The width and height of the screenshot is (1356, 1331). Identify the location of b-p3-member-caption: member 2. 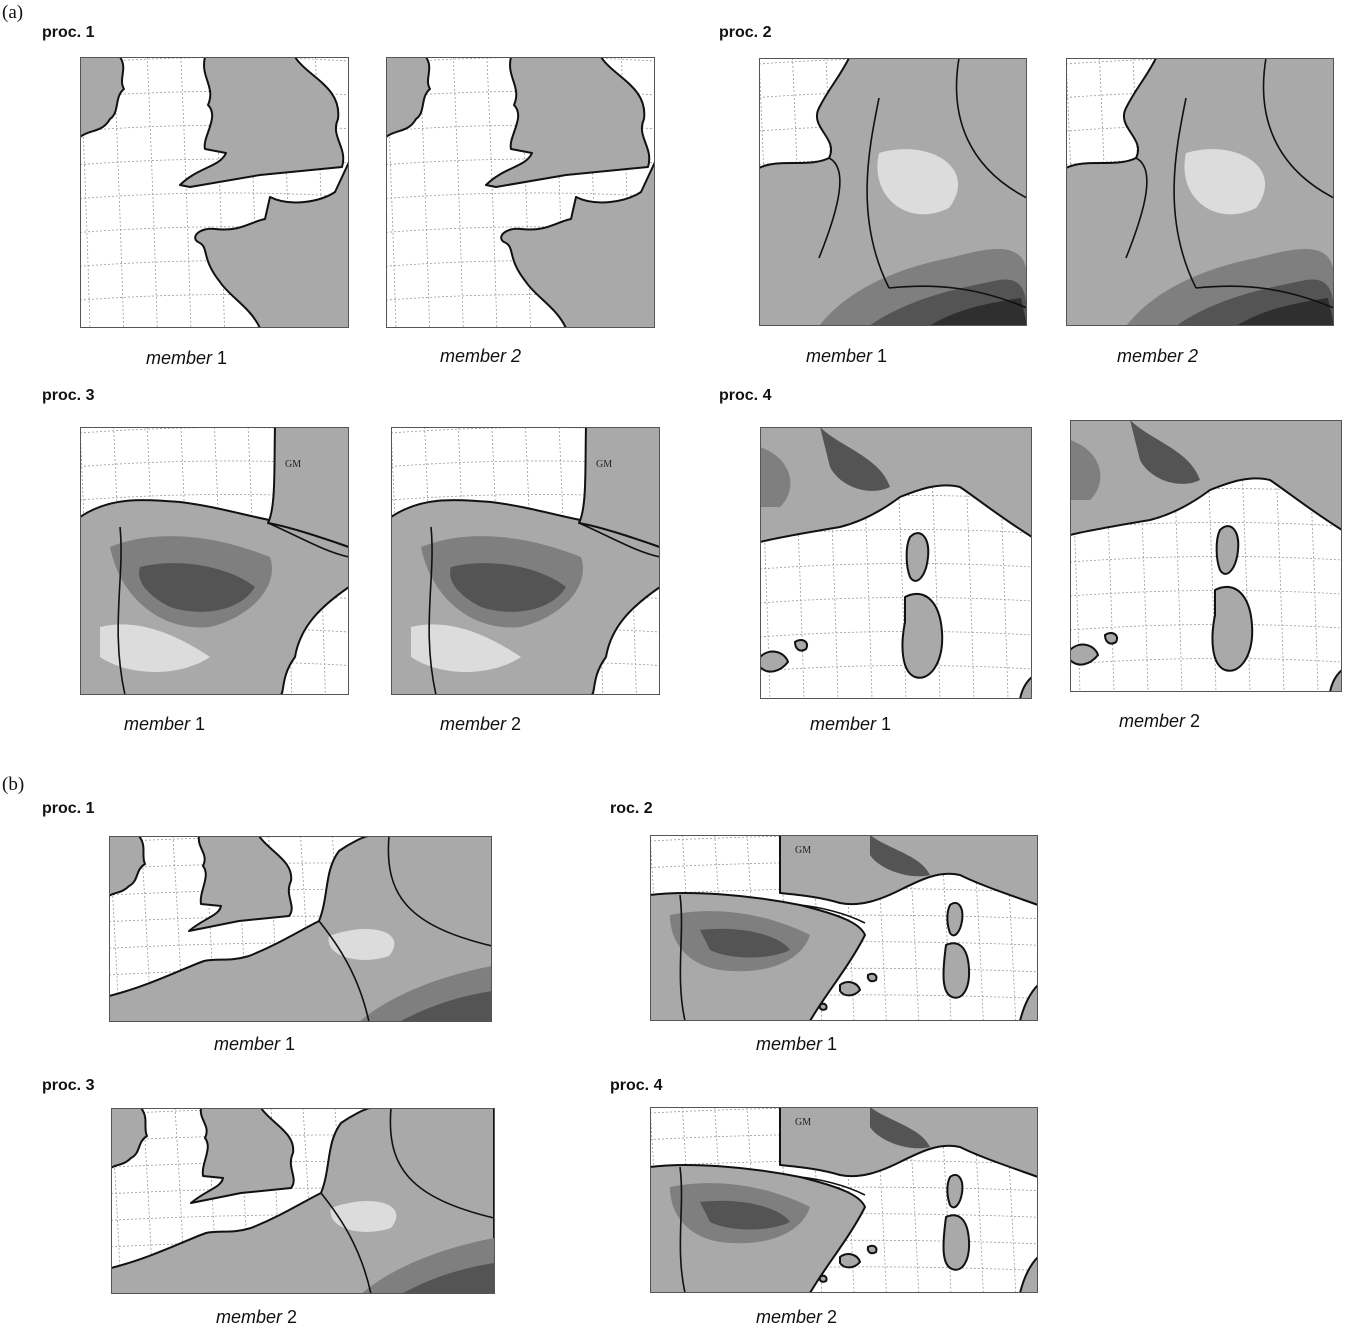
(257, 1317).